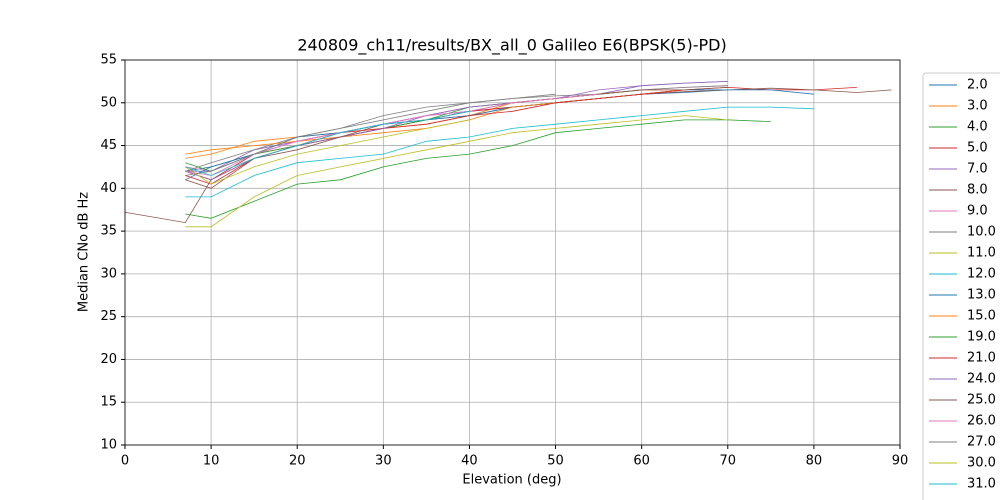 The image size is (1000, 500). Describe the element at coordinates (977, 211) in the screenshot. I see `legend-label: 9.0` at that location.